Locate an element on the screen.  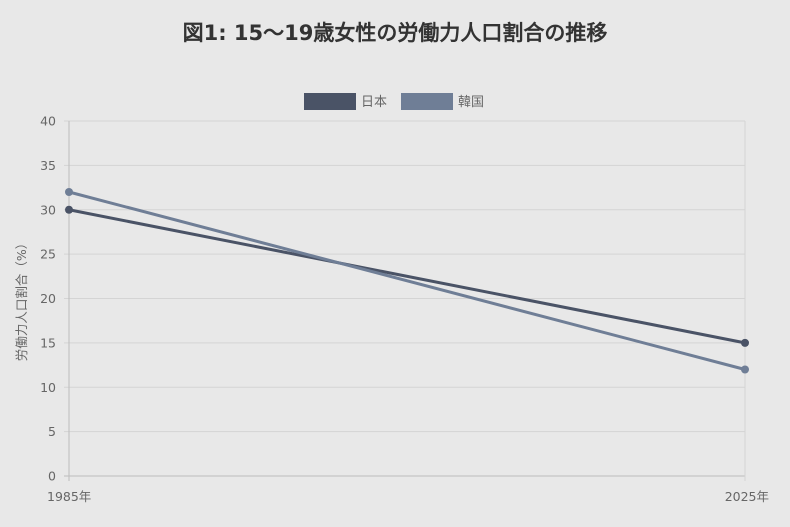
chart-title: 図1: 15〜19歳女性の労働力人口割合の推移 is located at coordinates (395, 33).